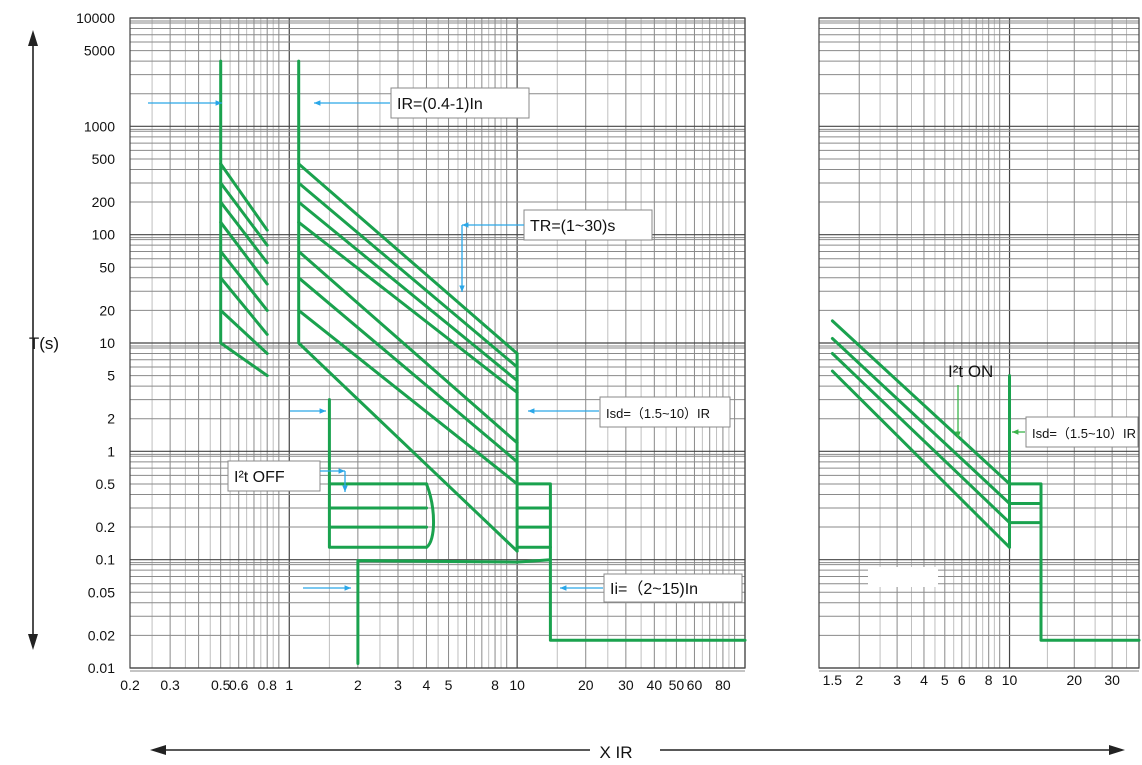  Describe the element at coordinates (33, 38) in the screenshot. I see `y-axis-arrow-up` at that location.